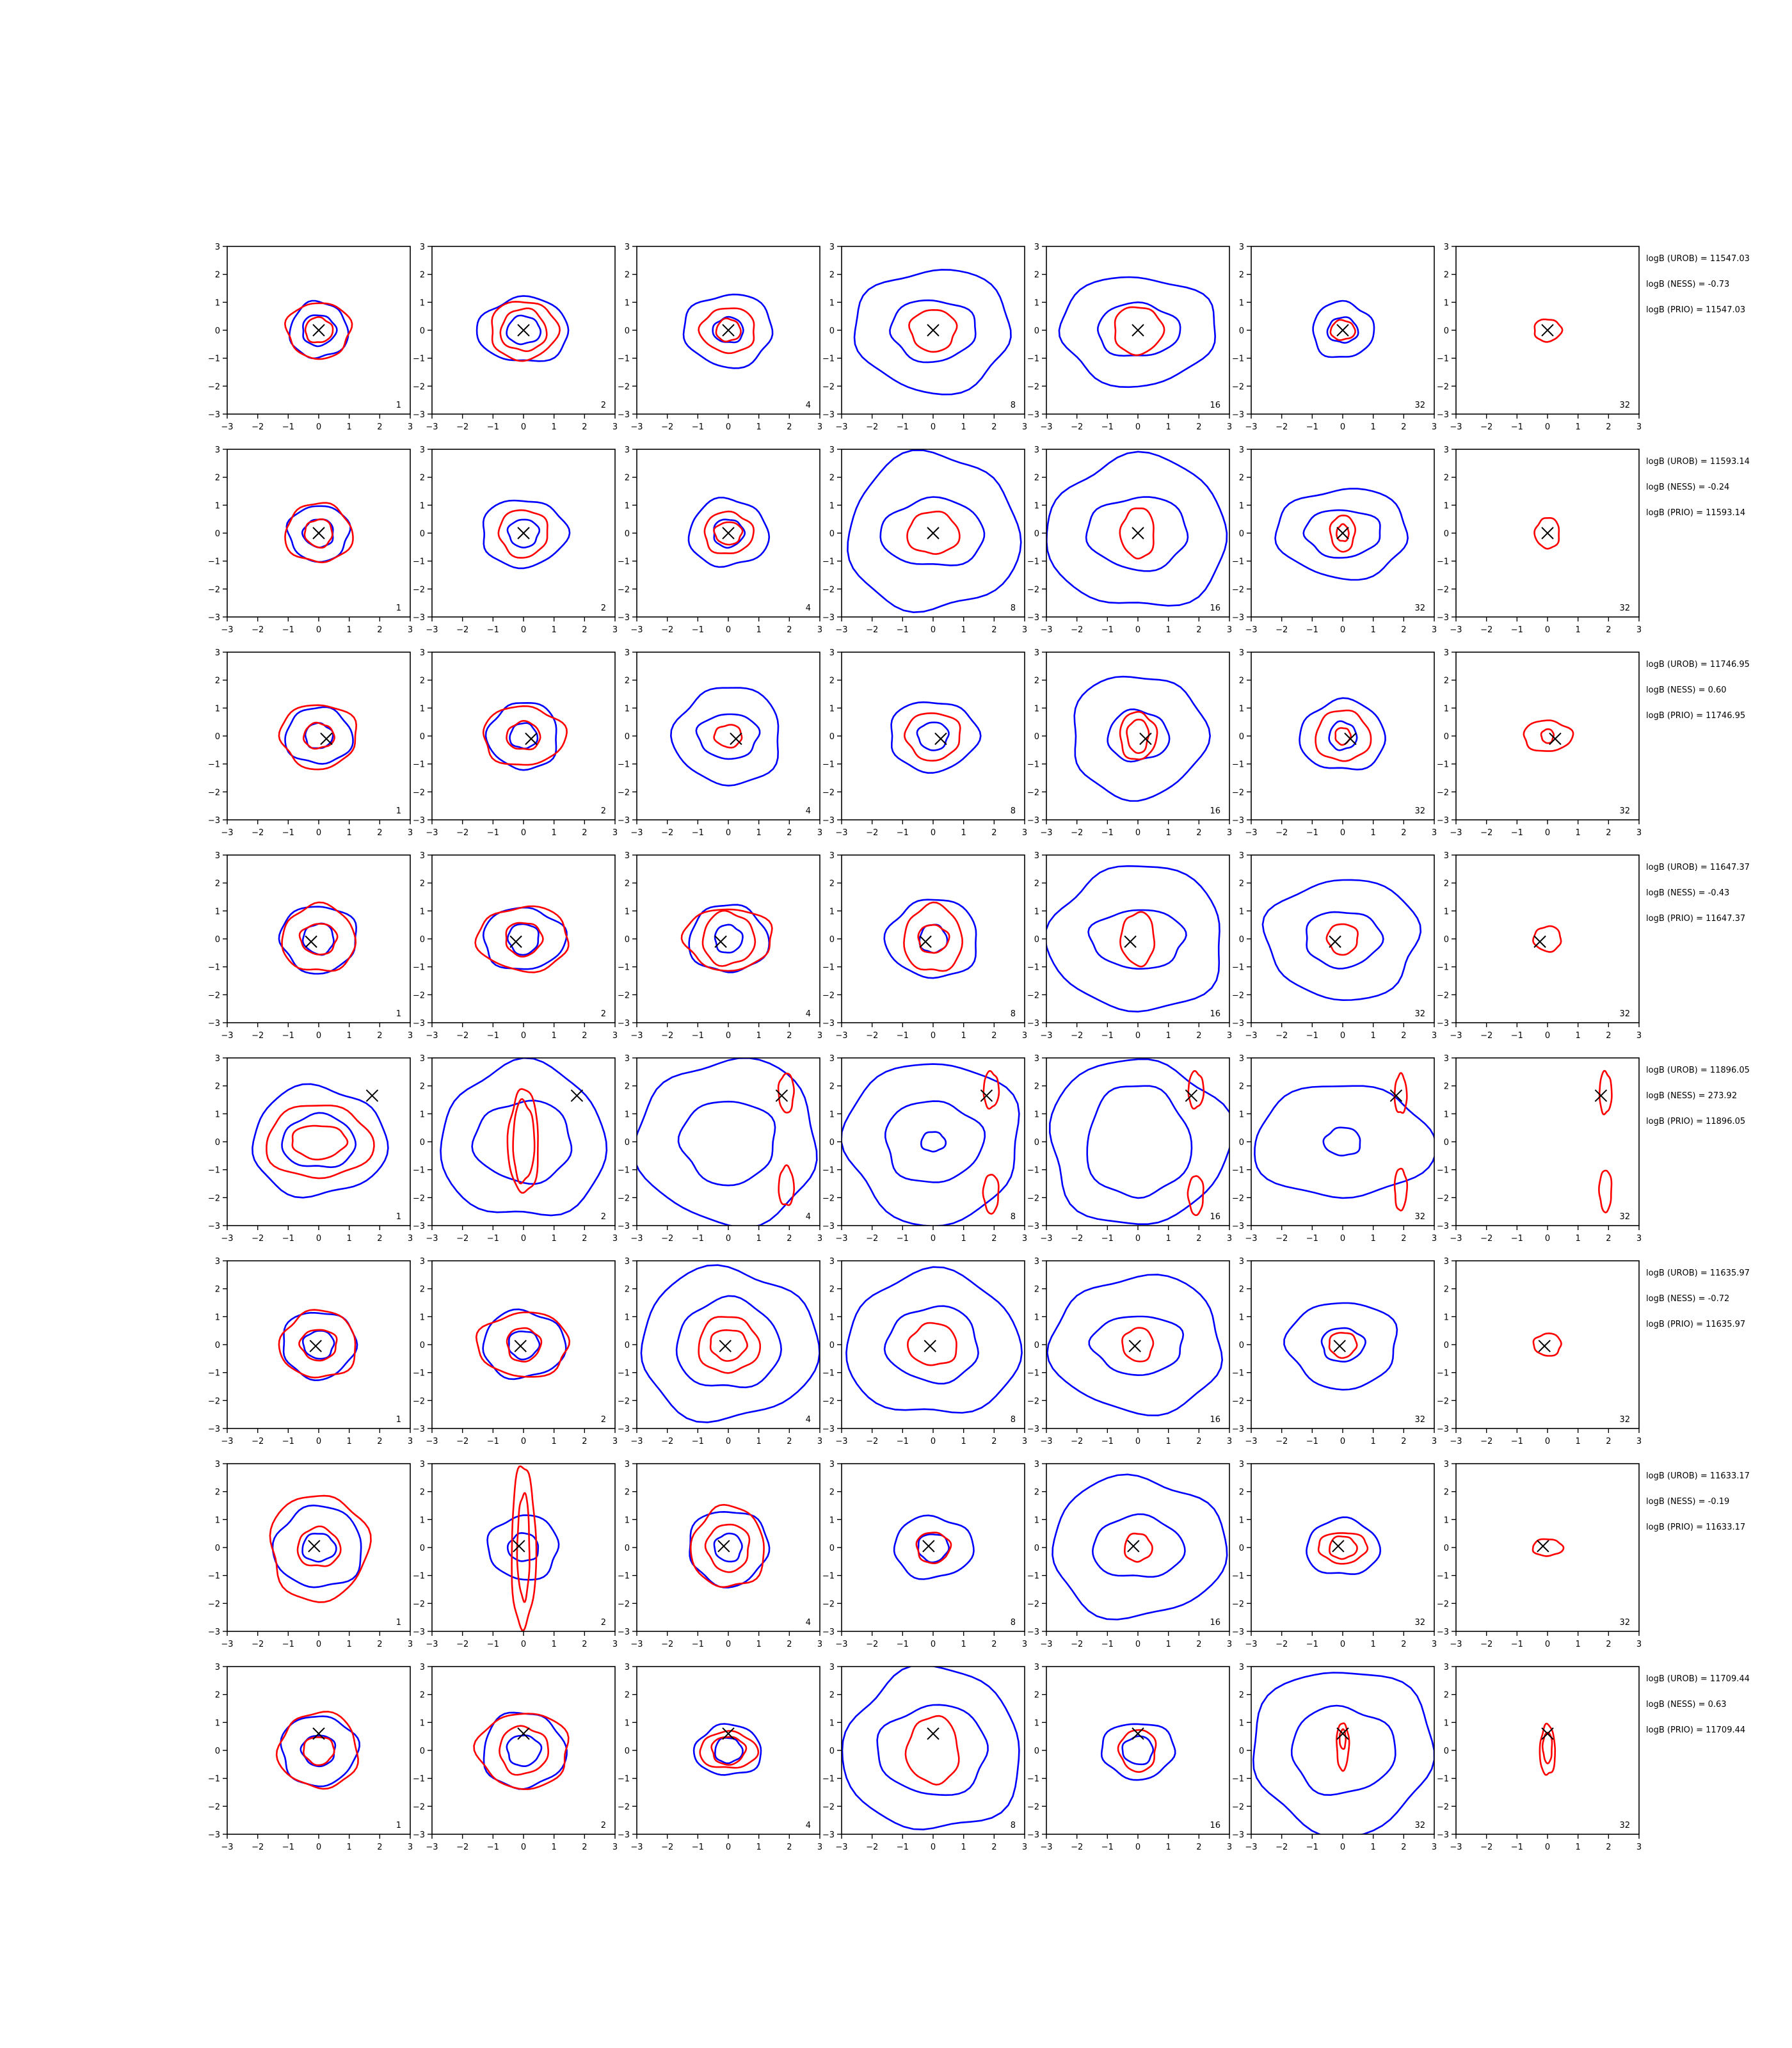 The width and height of the screenshot is (1792, 2048). Describe the element at coordinates (398, 1420) in the screenshot. I see `sample-count-label: 1` at that location.